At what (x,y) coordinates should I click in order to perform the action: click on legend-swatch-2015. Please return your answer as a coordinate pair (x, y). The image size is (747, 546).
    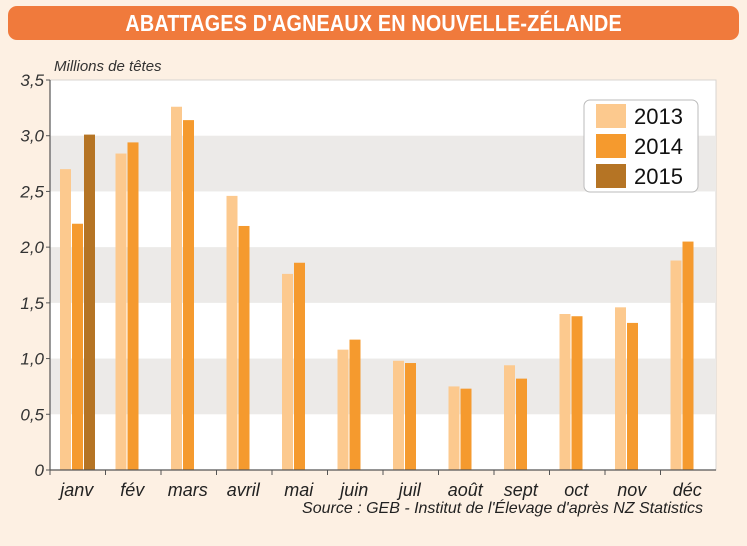
    Looking at the image, I should click on (611, 176).